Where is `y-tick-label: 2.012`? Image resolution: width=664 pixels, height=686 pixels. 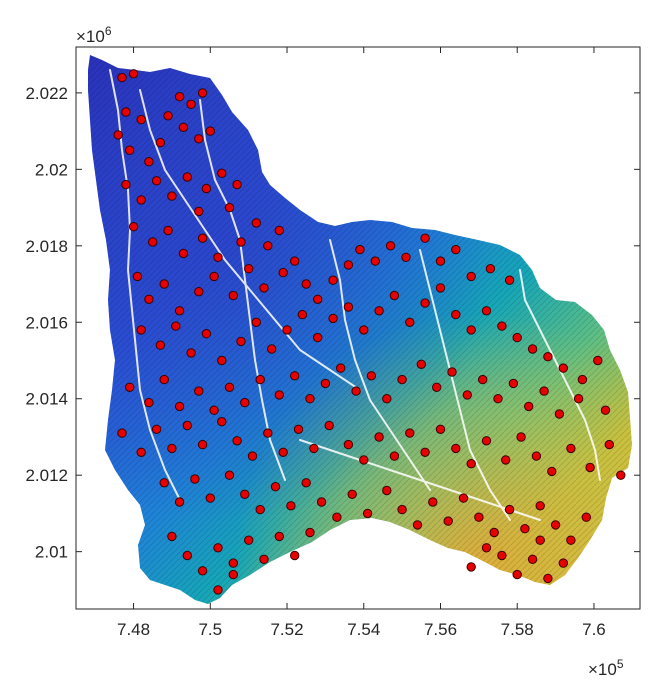
y-tick-label: 2.012 is located at coordinates (46, 475).